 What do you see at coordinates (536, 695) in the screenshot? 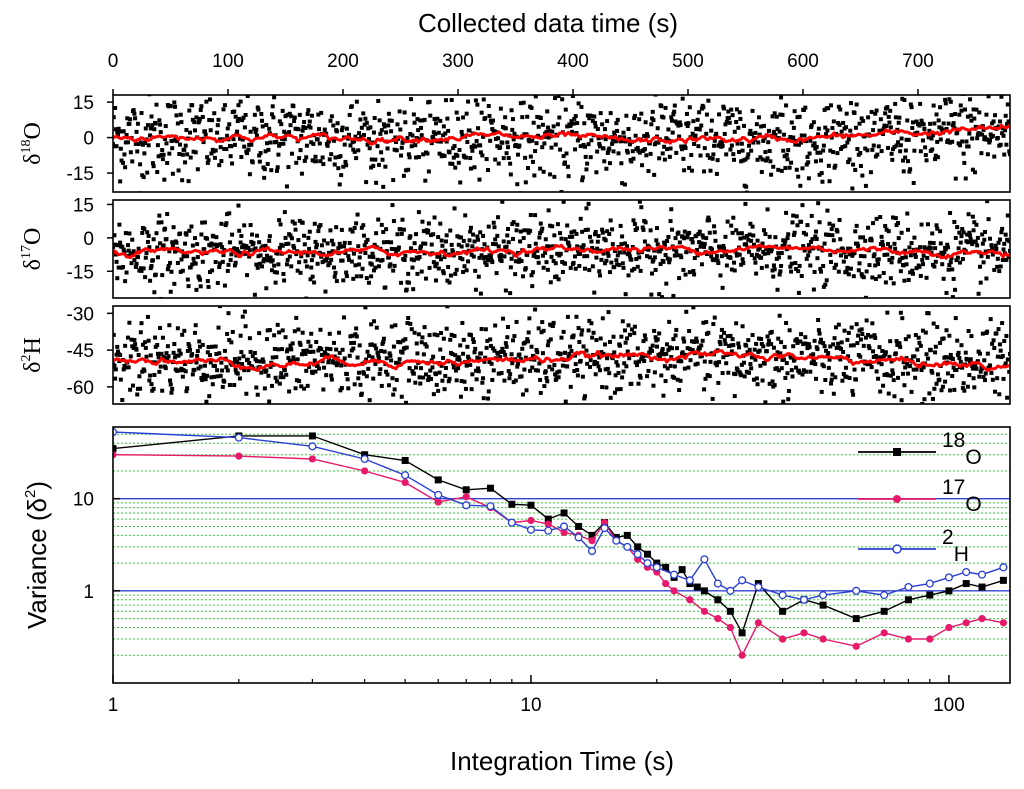
I see `x-ticks: 1 10 100` at bounding box center [536, 695].